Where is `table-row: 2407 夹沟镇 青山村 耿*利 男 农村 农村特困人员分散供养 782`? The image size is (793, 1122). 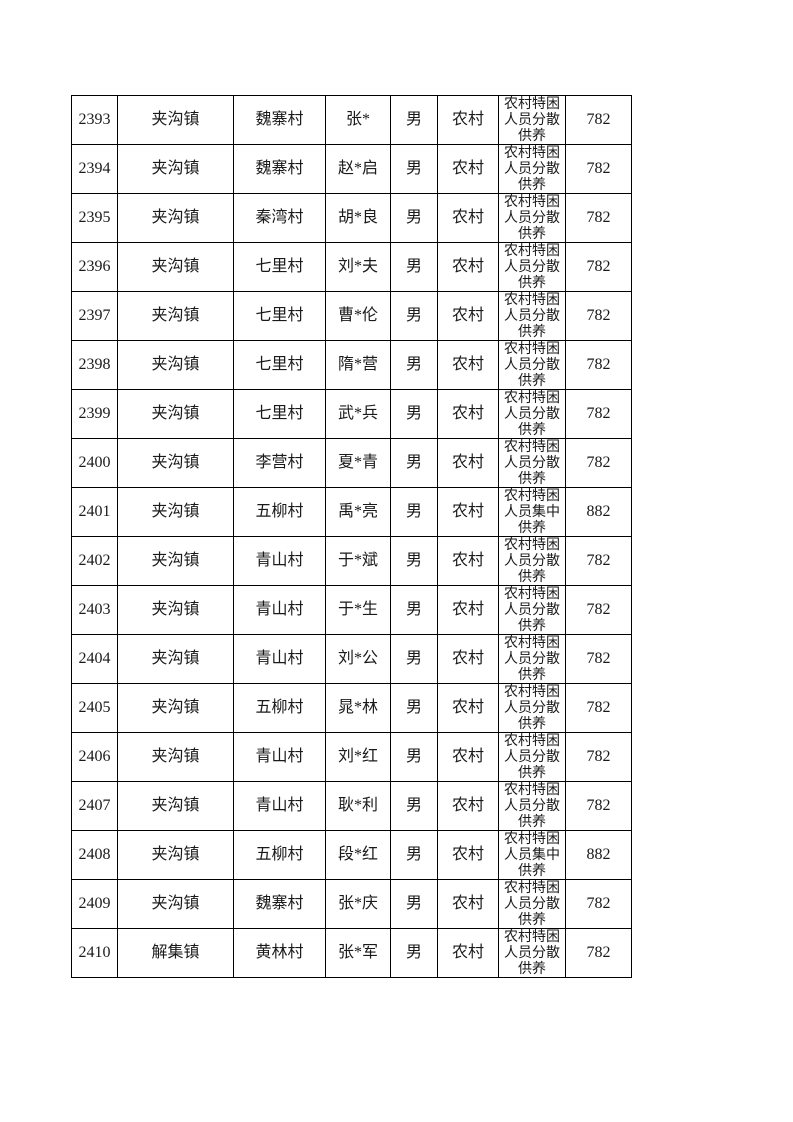 table-row: 2407 夹沟镇 青山村 耿*利 男 农村 农村特困人员分散供养 782 is located at coordinates (351, 806).